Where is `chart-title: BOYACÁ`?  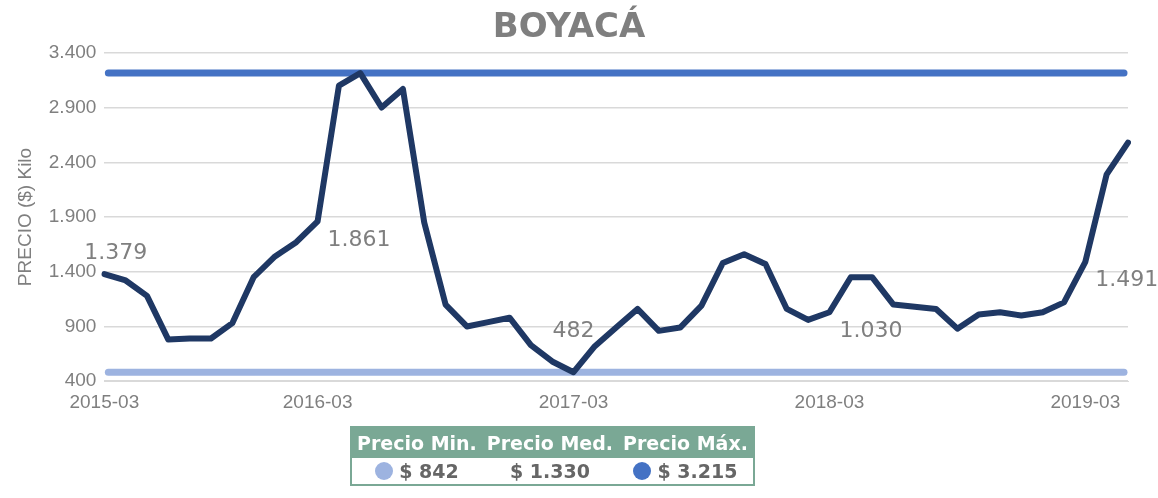
chart-title: BOYACÁ is located at coordinates (569, 25).